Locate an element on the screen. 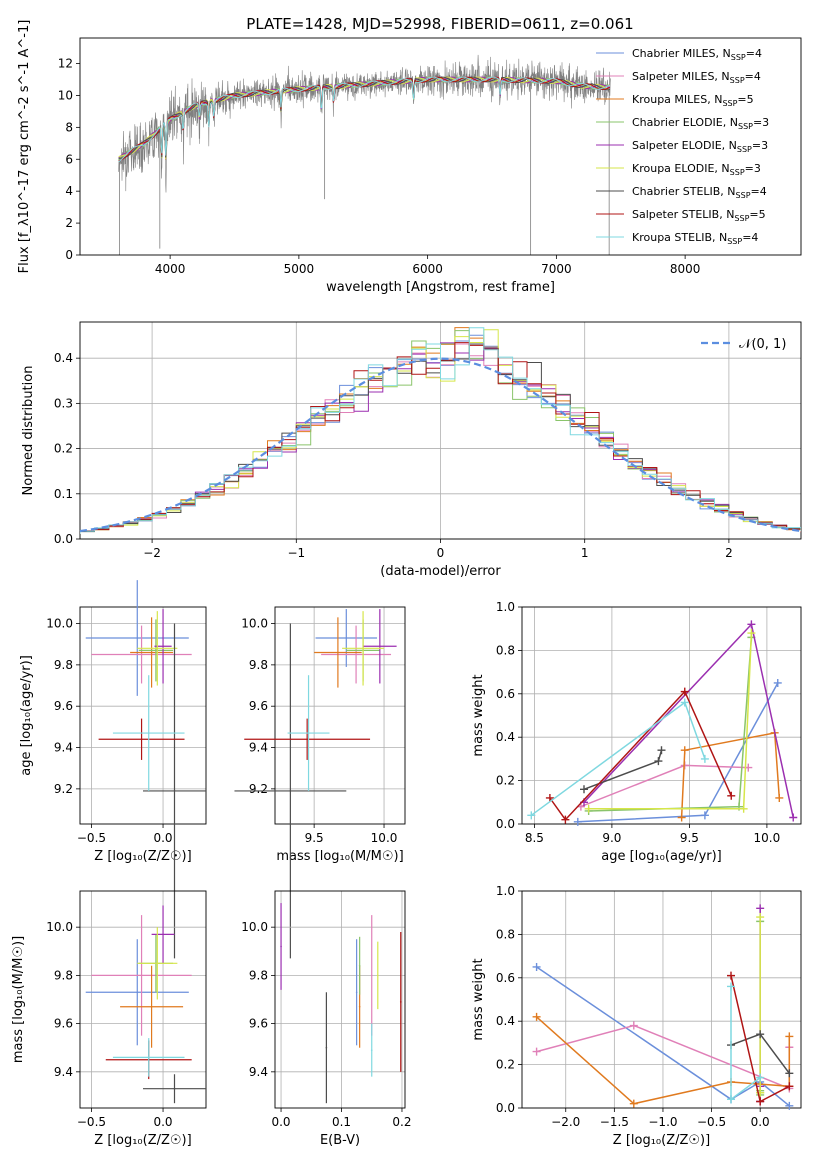 Image resolution: width=819 pixels, height=1170 pixels. x-tick-label: 7000 is located at coordinates (556, 269).